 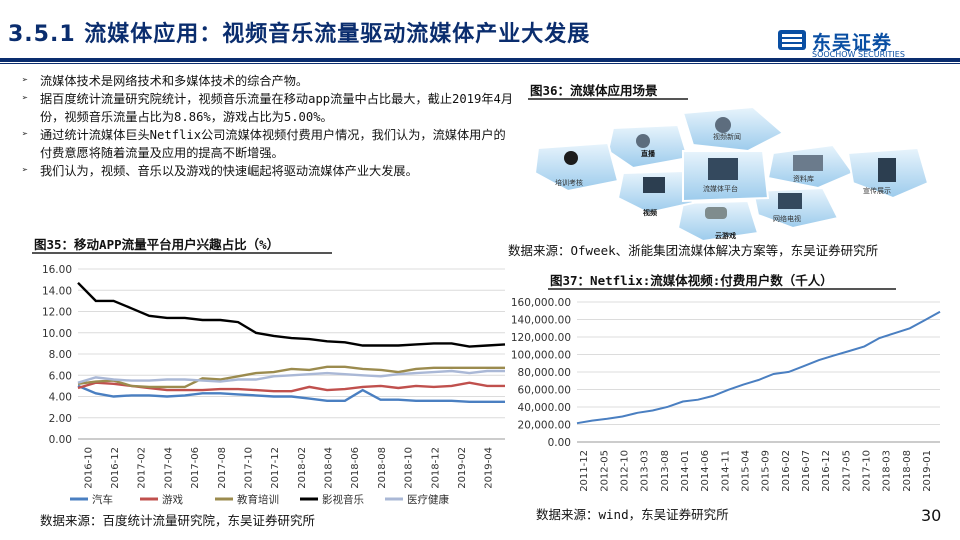 I want to click on tile-live, so click(x=648, y=146).